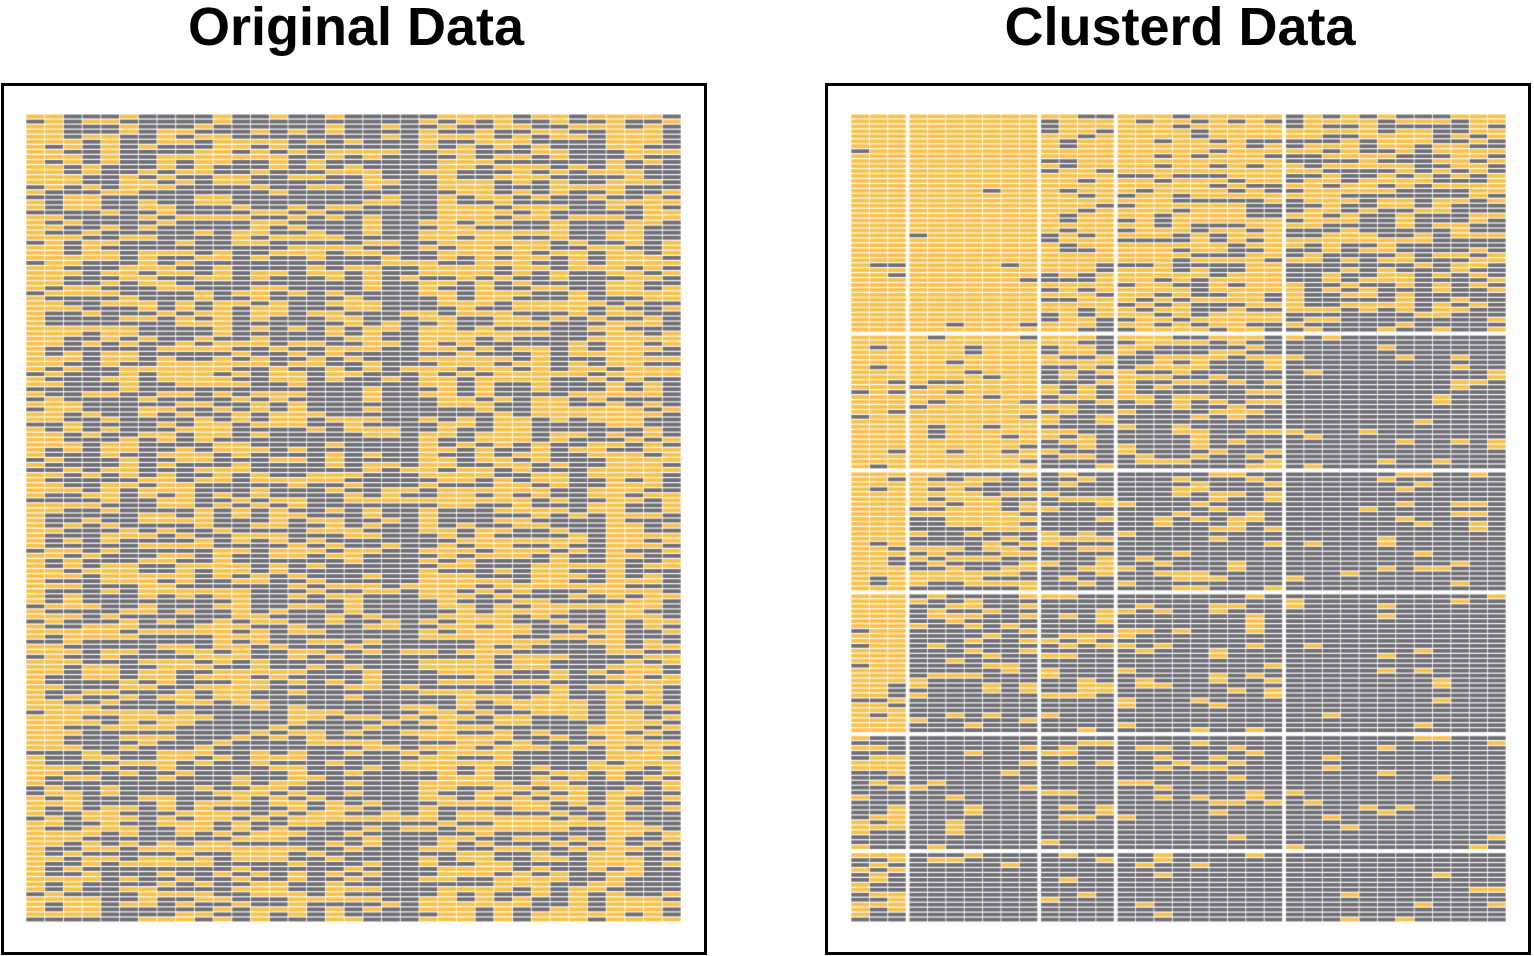 This screenshot has height=956, width=1534. I want to click on clustered-data-title: Clusterd Data, so click(1180, 28).